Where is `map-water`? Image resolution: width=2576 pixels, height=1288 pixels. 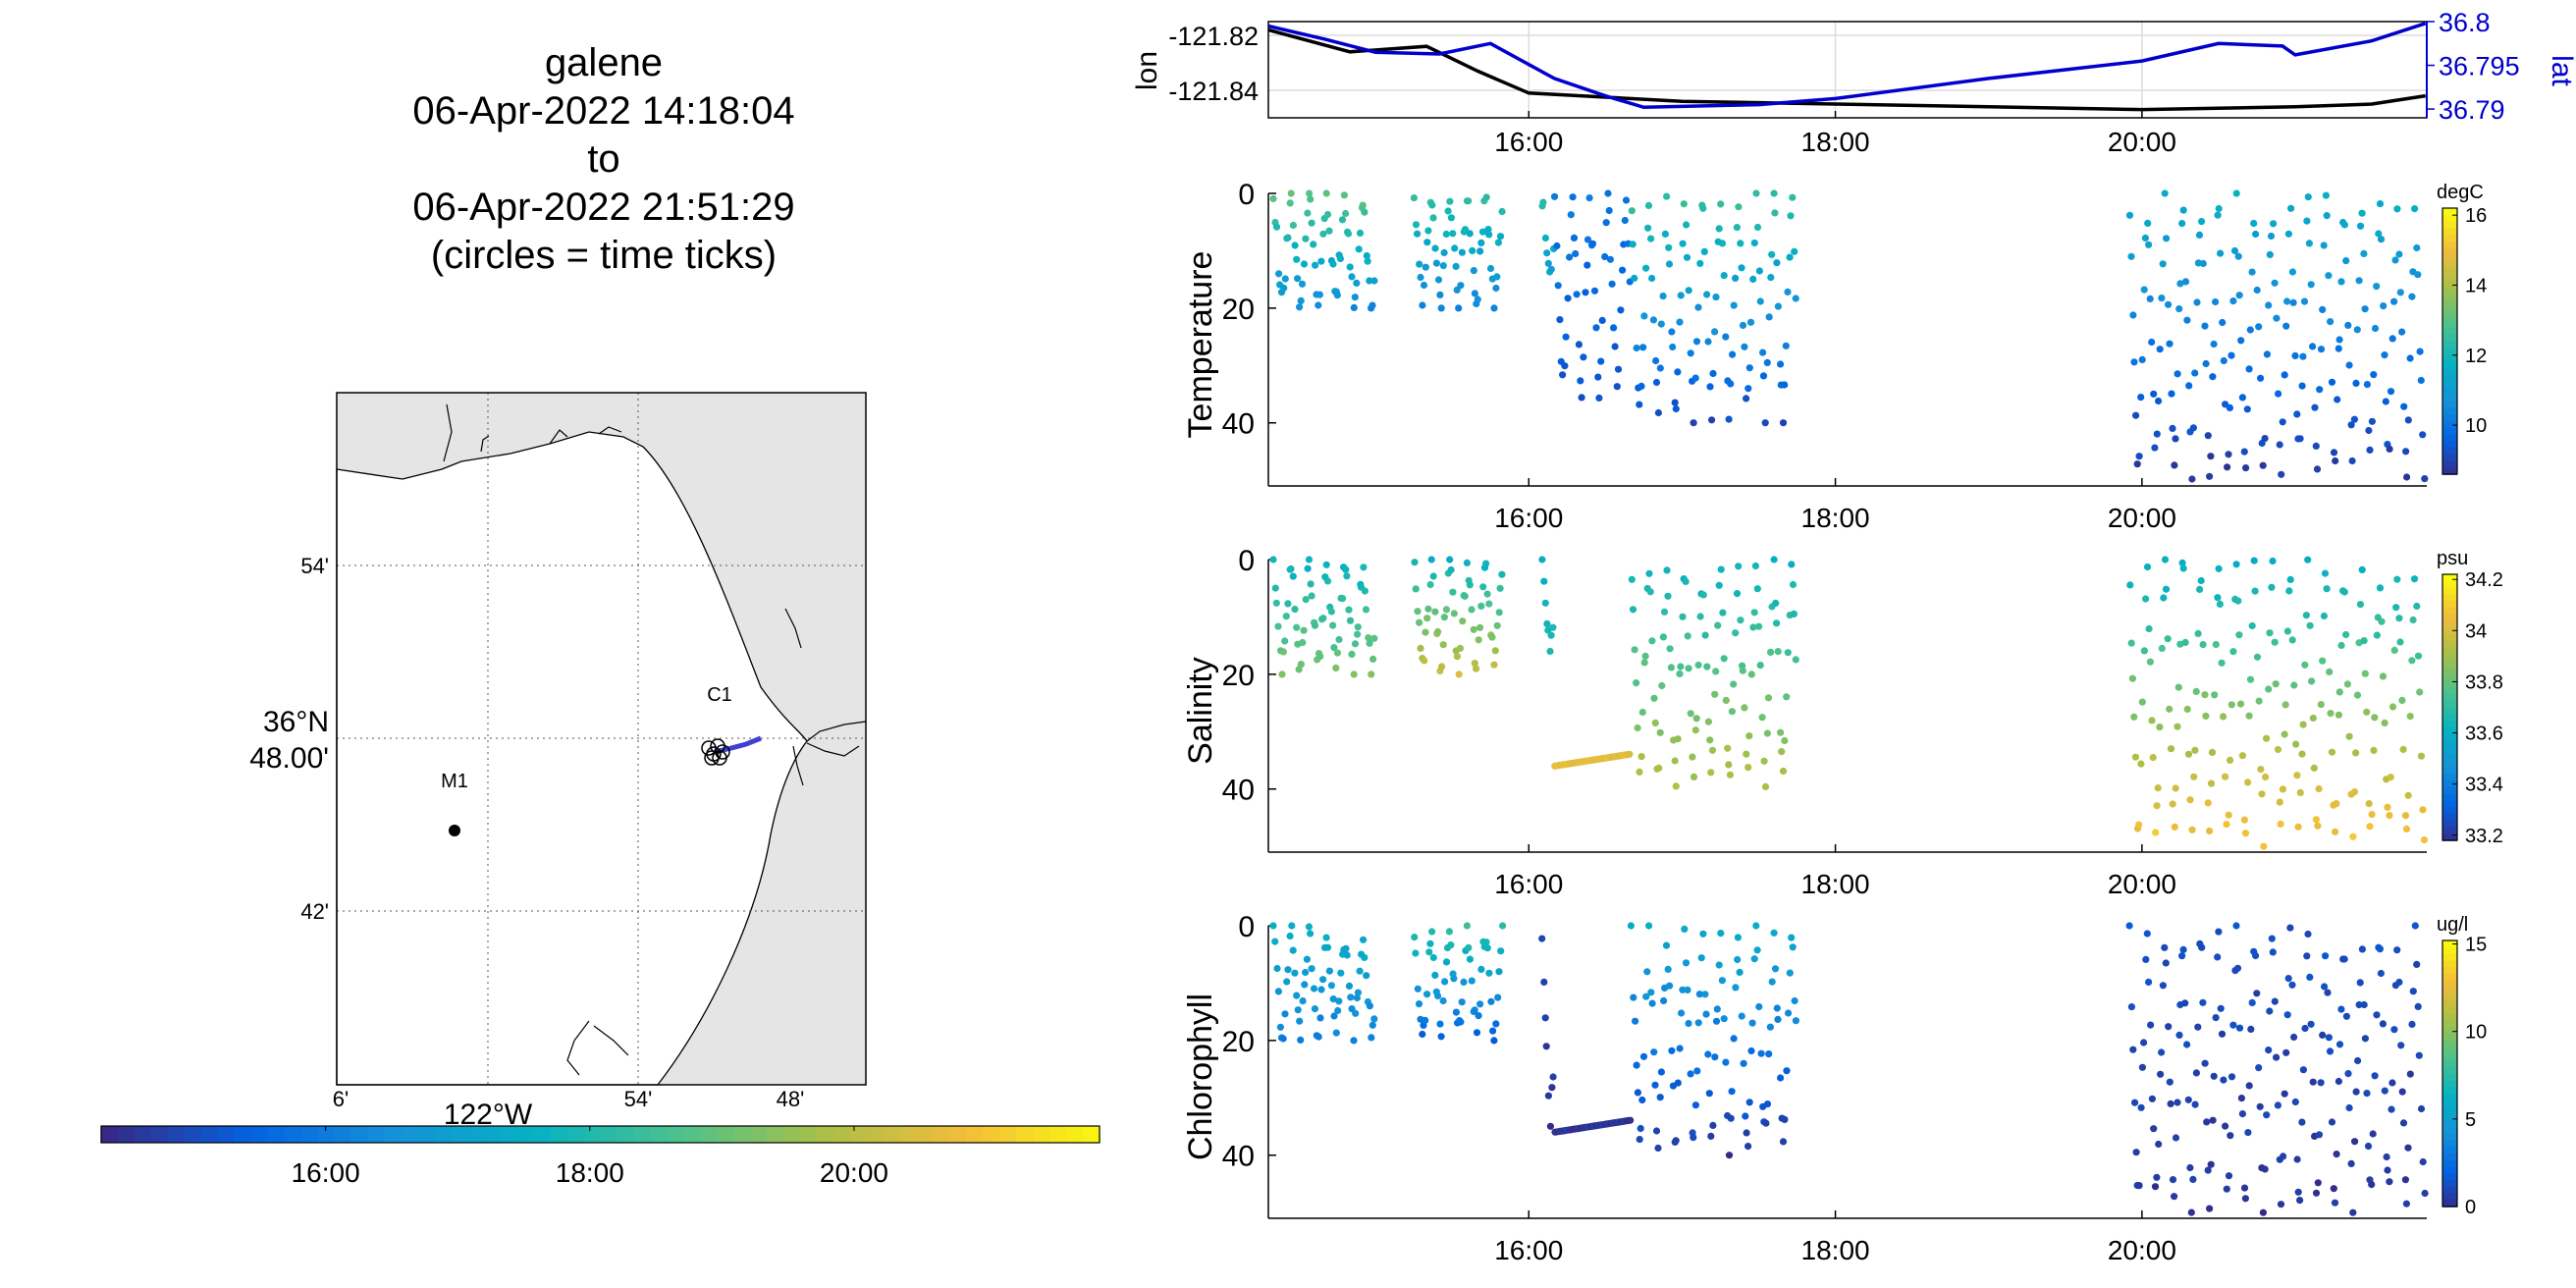
map-water is located at coordinates (572, 758).